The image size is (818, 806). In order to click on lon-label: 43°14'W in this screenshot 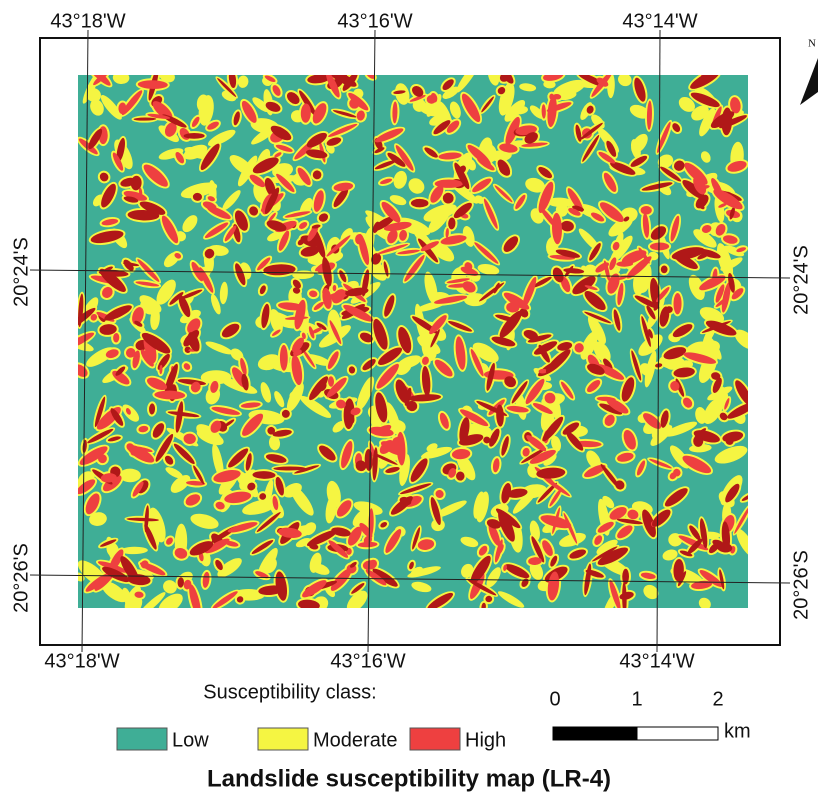, I will do `click(656, 661)`.